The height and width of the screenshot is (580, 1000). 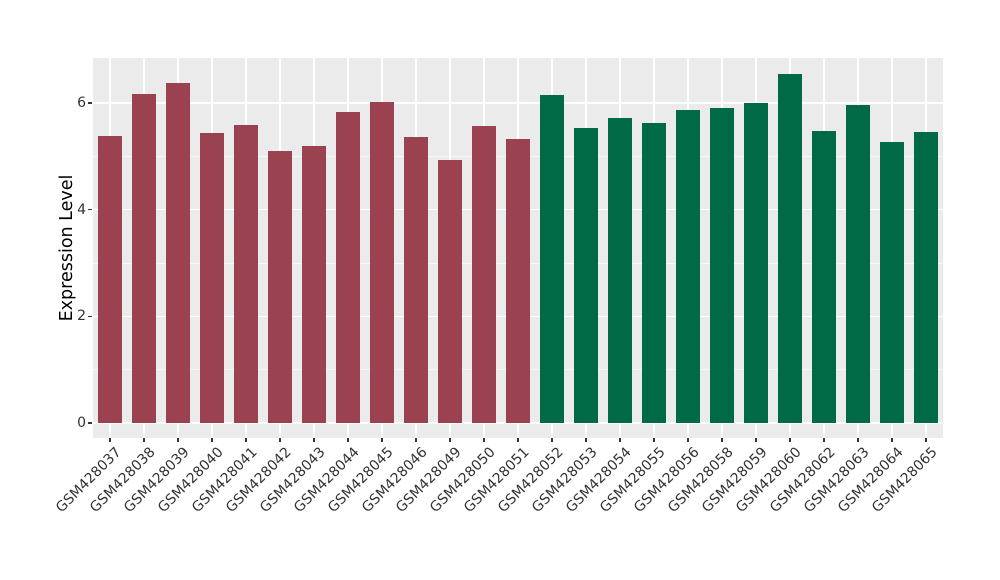 I want to click on bar-GSM428052, so click(x=552, y=259).